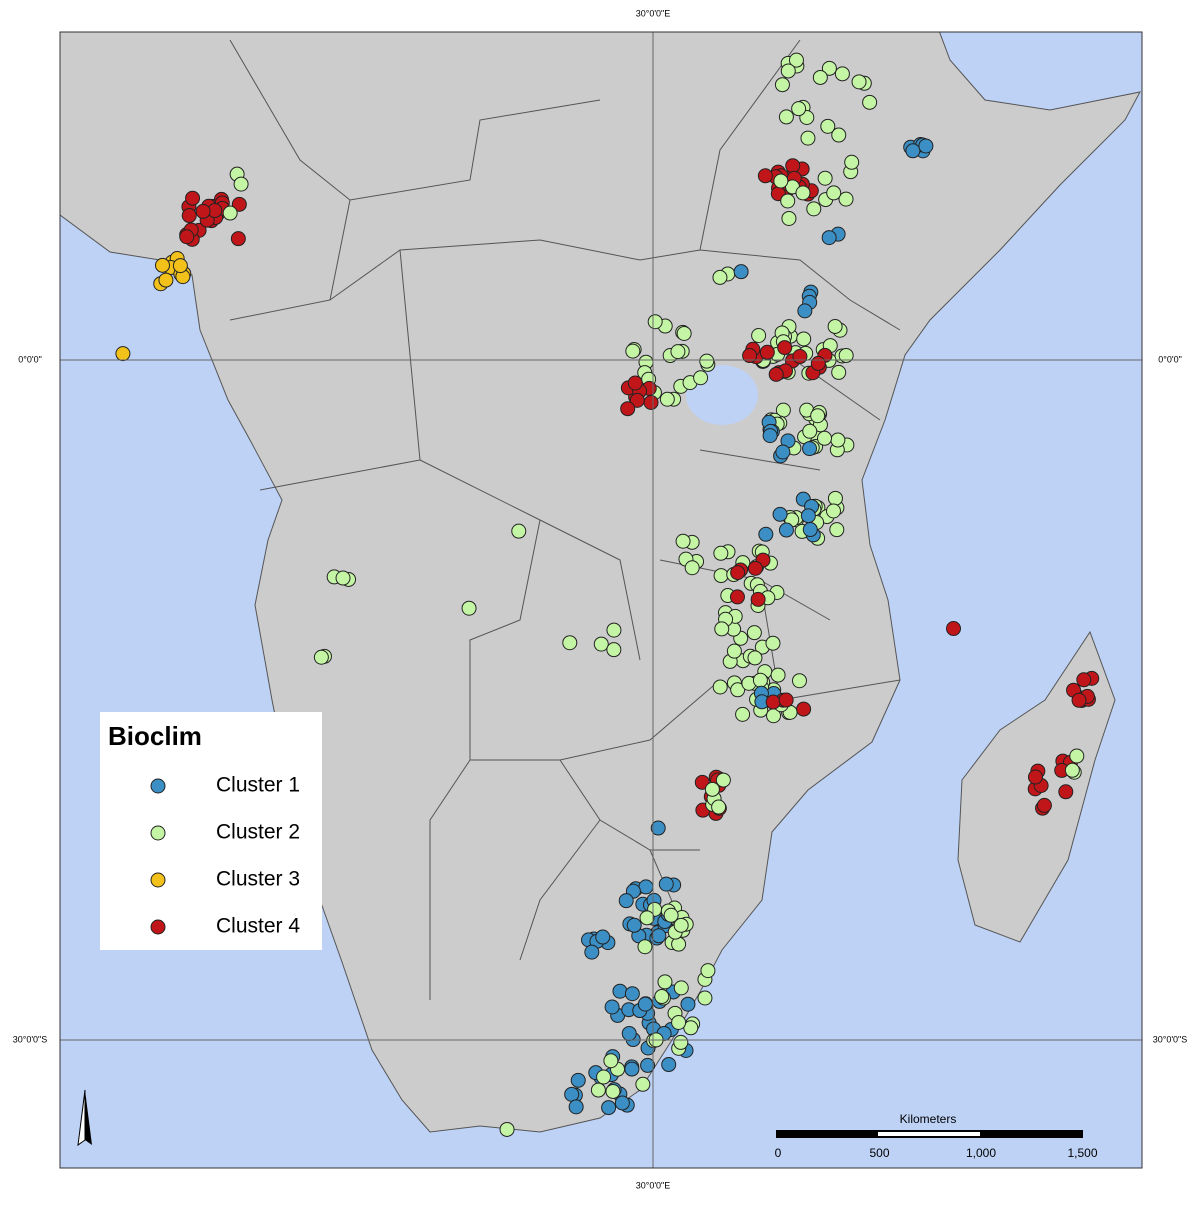 The width and height of the screenshot is (1200, 1205). I want to click on legend-label: Cluster 4, so click(258, 926).